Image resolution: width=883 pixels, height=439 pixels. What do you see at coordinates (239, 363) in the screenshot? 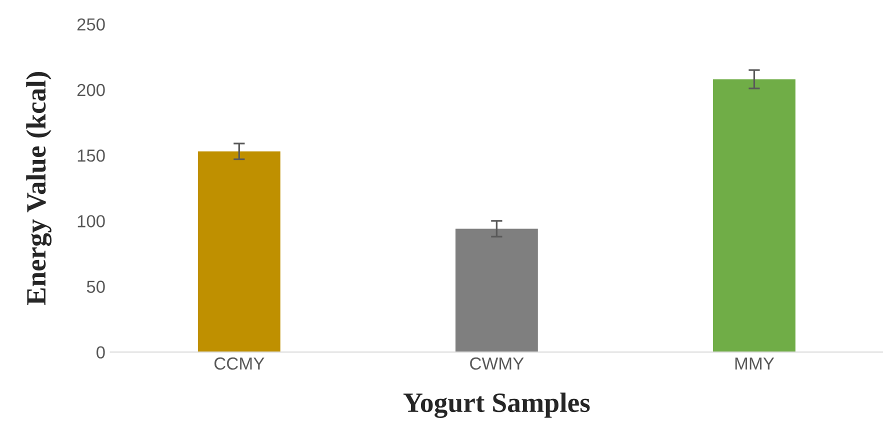
I see `x-tick-label: CCMY` at bounding box center [239, 363].